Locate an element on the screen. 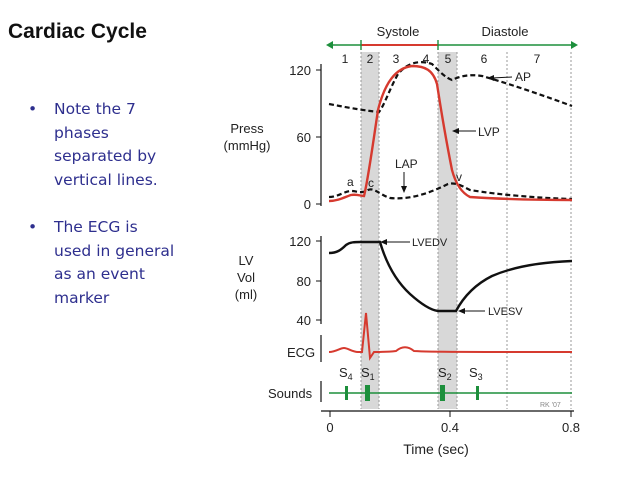  left-ventricular-pressure-curve is located at coordinates (450, 133).